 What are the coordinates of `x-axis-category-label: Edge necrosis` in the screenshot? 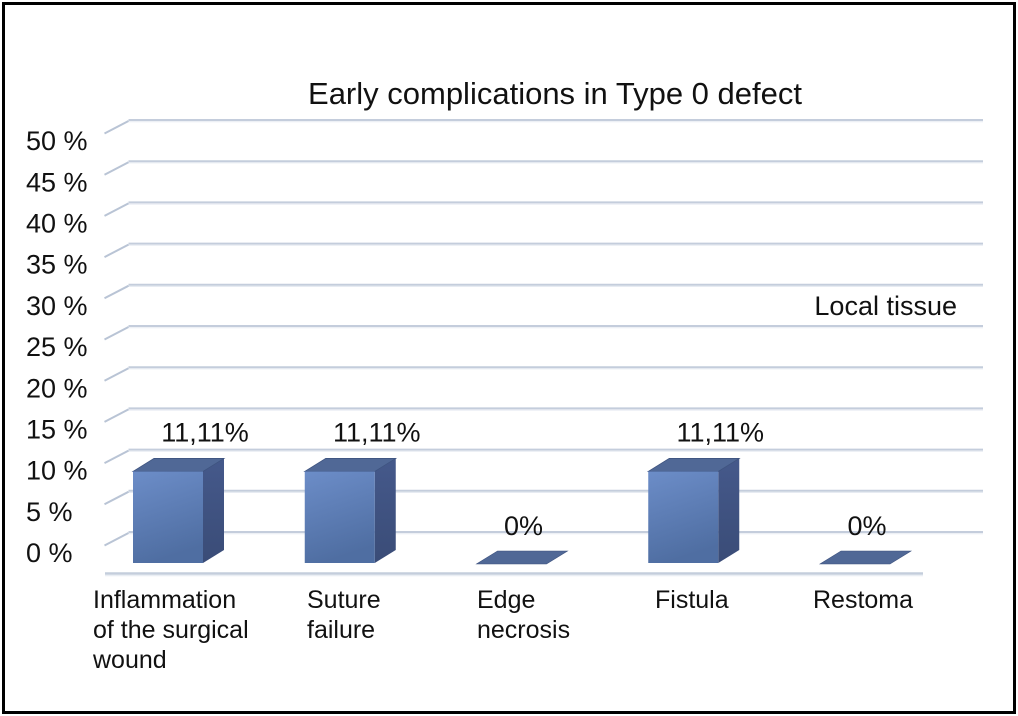 It's located at (523, 615).